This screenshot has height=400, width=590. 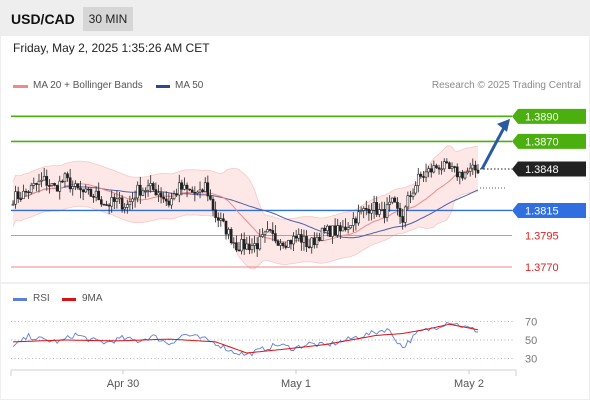 What do you see at coordinates (549, 116) in the screenshot?
I see `resistance-label-box` at bounding box center [549, 116].